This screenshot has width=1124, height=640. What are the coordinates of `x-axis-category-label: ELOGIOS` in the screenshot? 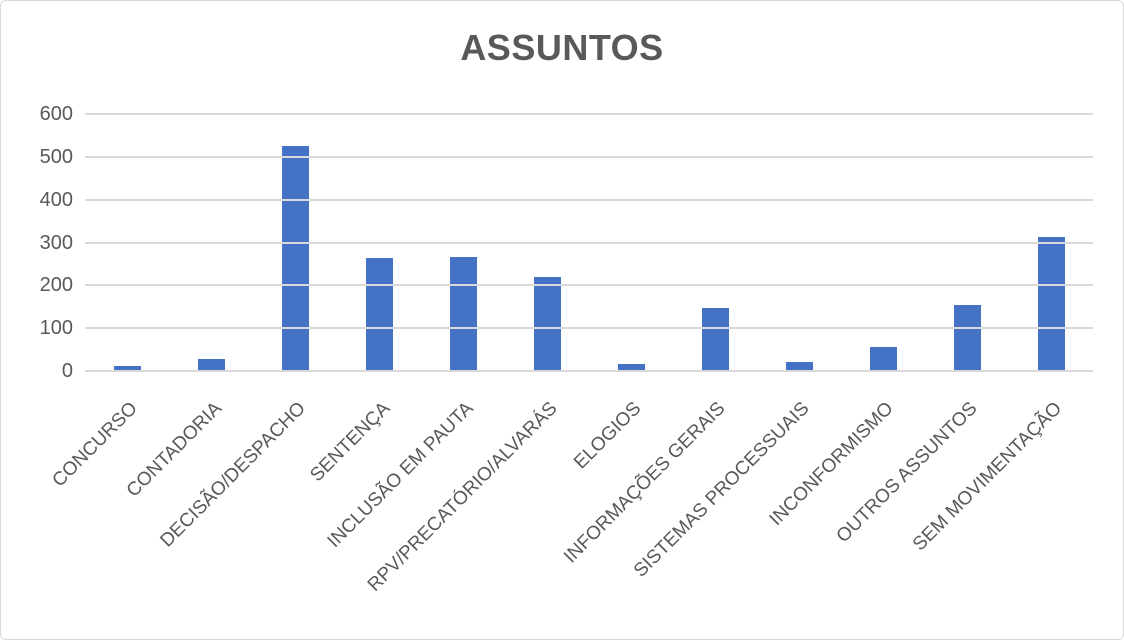 It's located at (608, 436).